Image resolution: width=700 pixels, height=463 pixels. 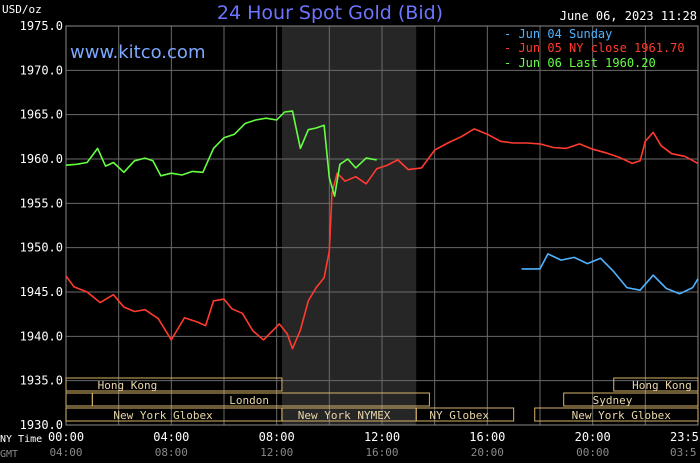 I want to click on y-tick-label: 1935.0, so click(x=41, y=381).